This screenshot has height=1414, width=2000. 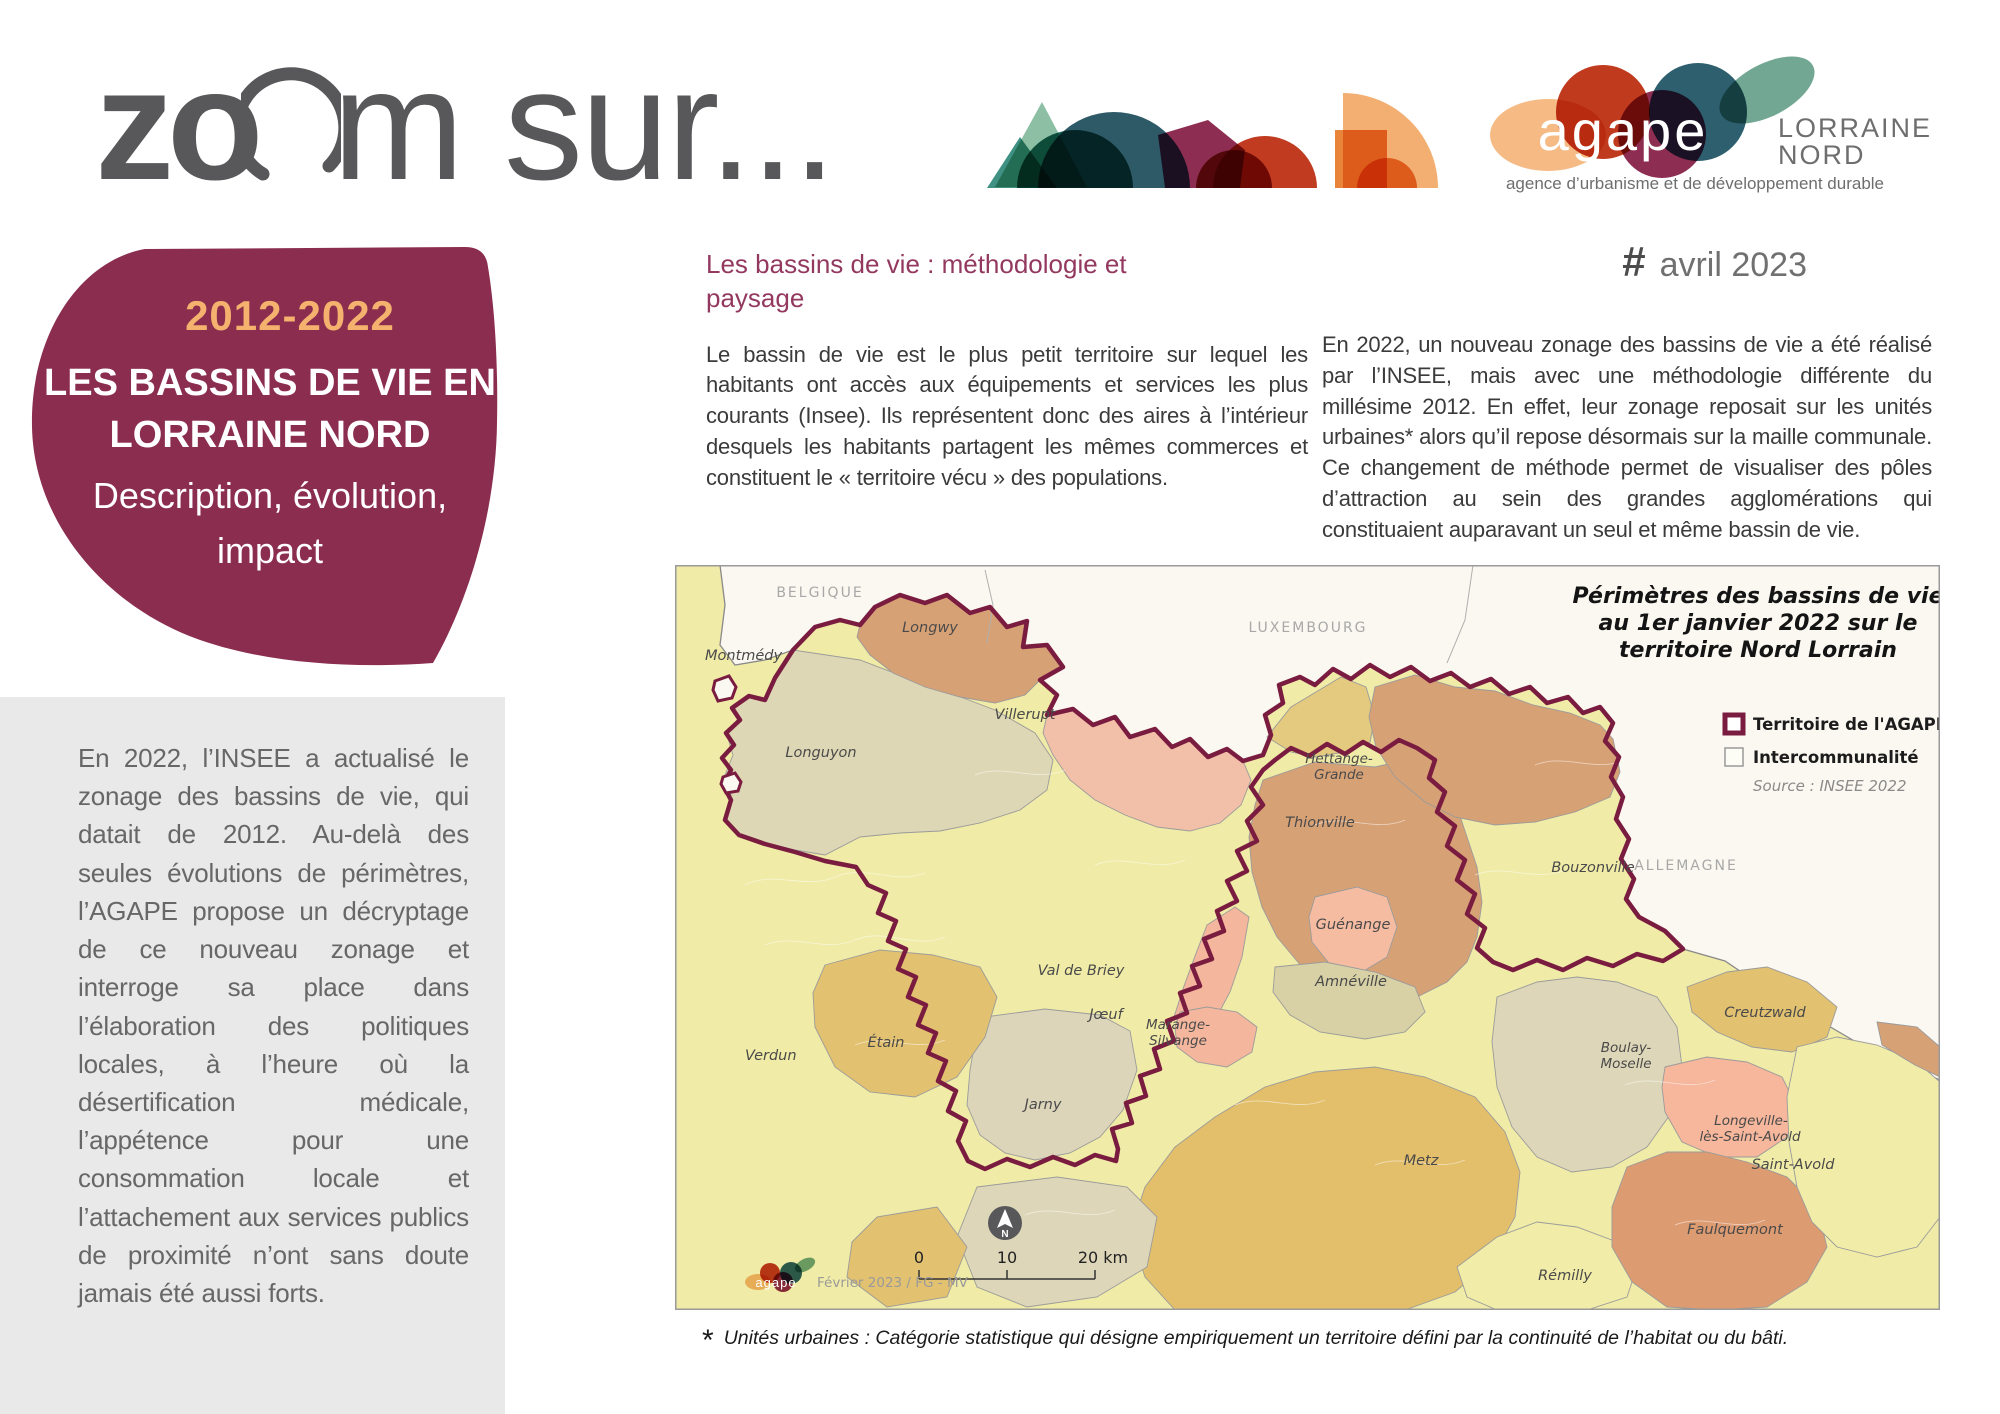 What do you see at coordinates (1339, 759) in the screenshot?
I see `label-hettange-1: Hettange-` at bounding box center [1339, 759].